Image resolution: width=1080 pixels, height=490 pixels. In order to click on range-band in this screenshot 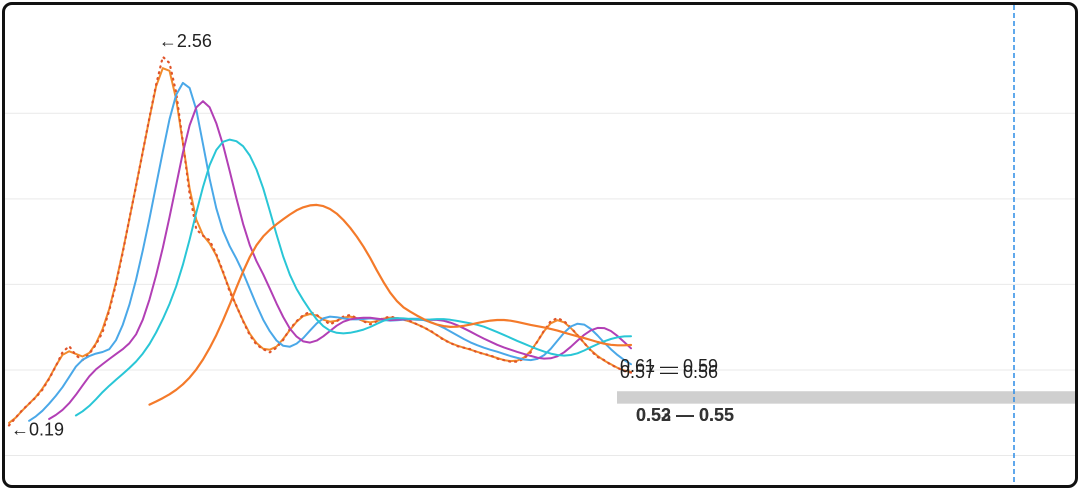, I will do `click(846, 397)`.